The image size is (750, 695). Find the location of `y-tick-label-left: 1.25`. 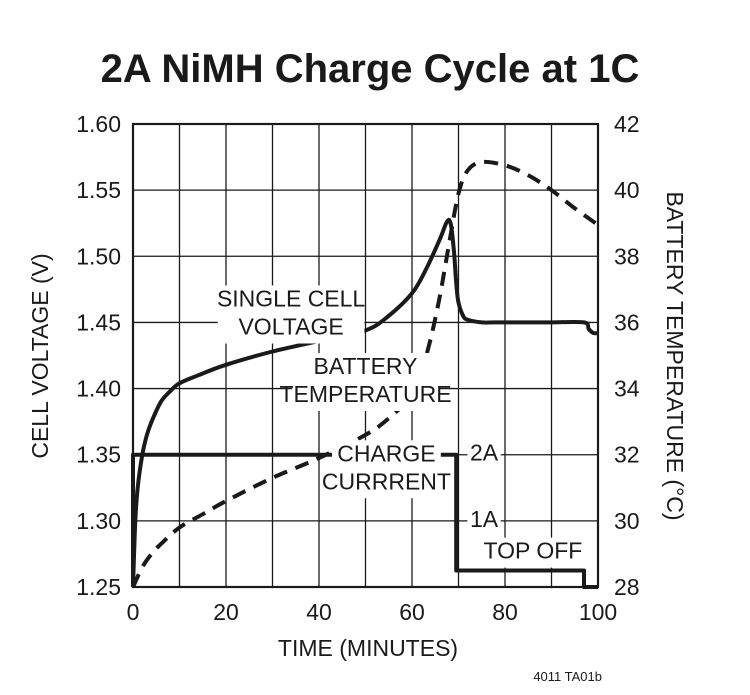

y-tick-label-left: 1.25 is located at coordinates (98, 587).